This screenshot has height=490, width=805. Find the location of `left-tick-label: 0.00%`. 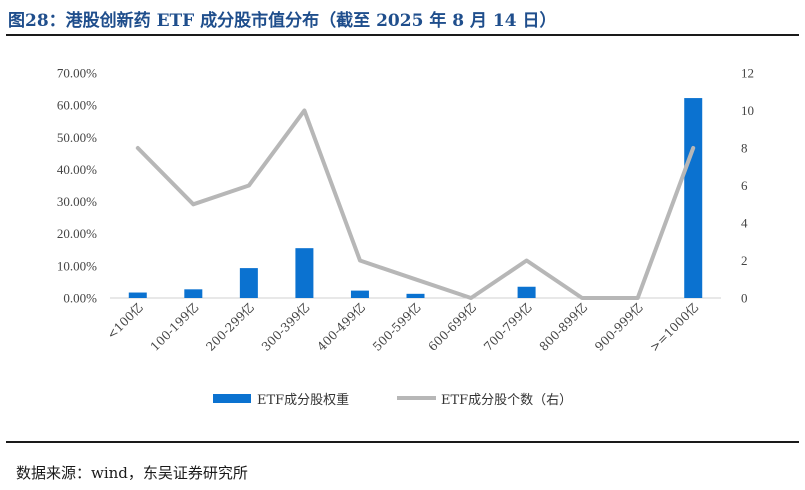

left-tick-label: 0.00% is located at coordinates (80, 298).